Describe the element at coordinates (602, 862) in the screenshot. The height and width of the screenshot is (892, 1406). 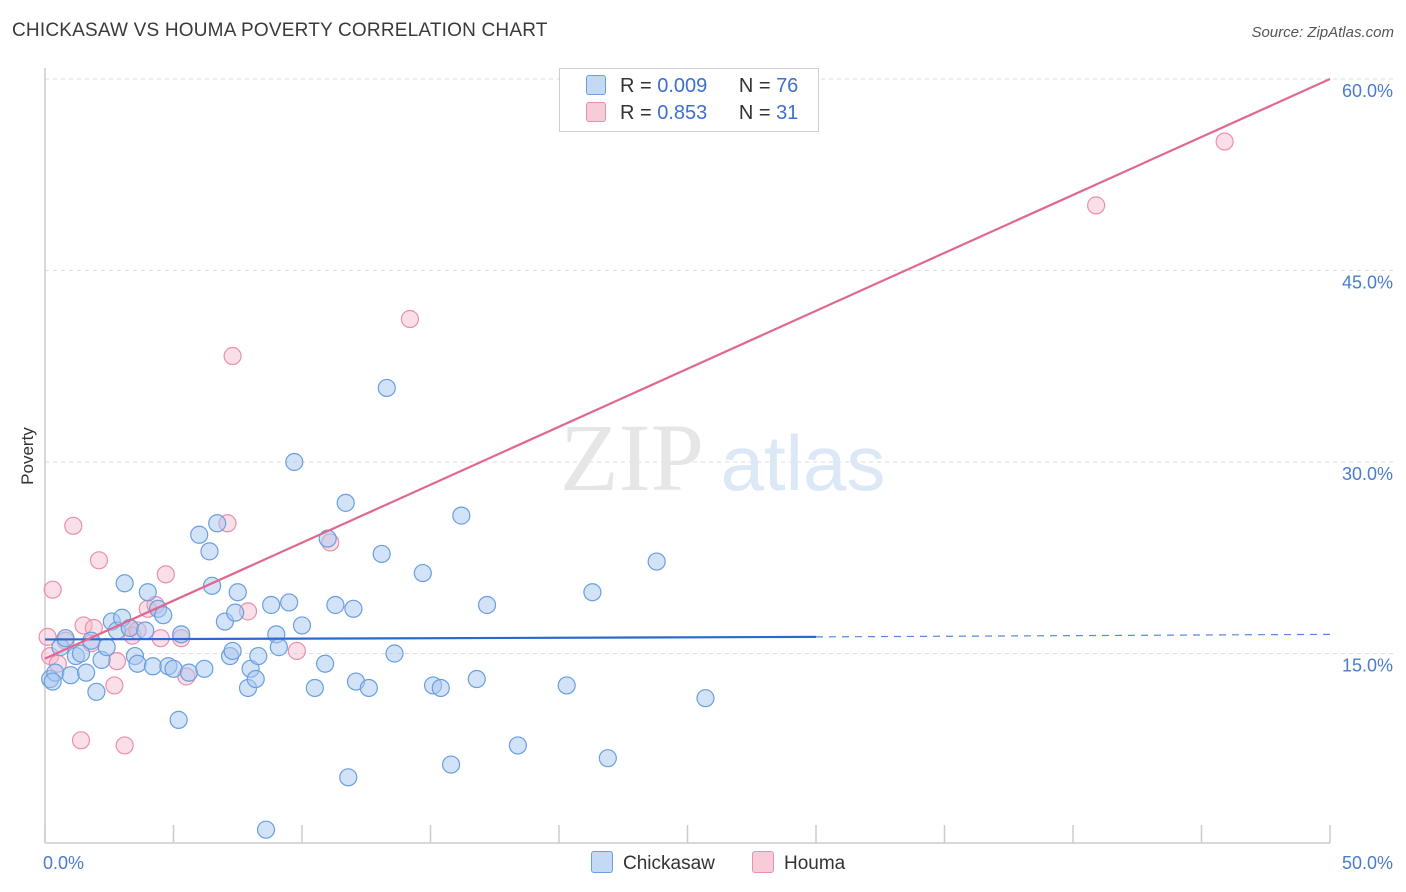
I see `bottom-legend-swatch-chickasaw` at that location.